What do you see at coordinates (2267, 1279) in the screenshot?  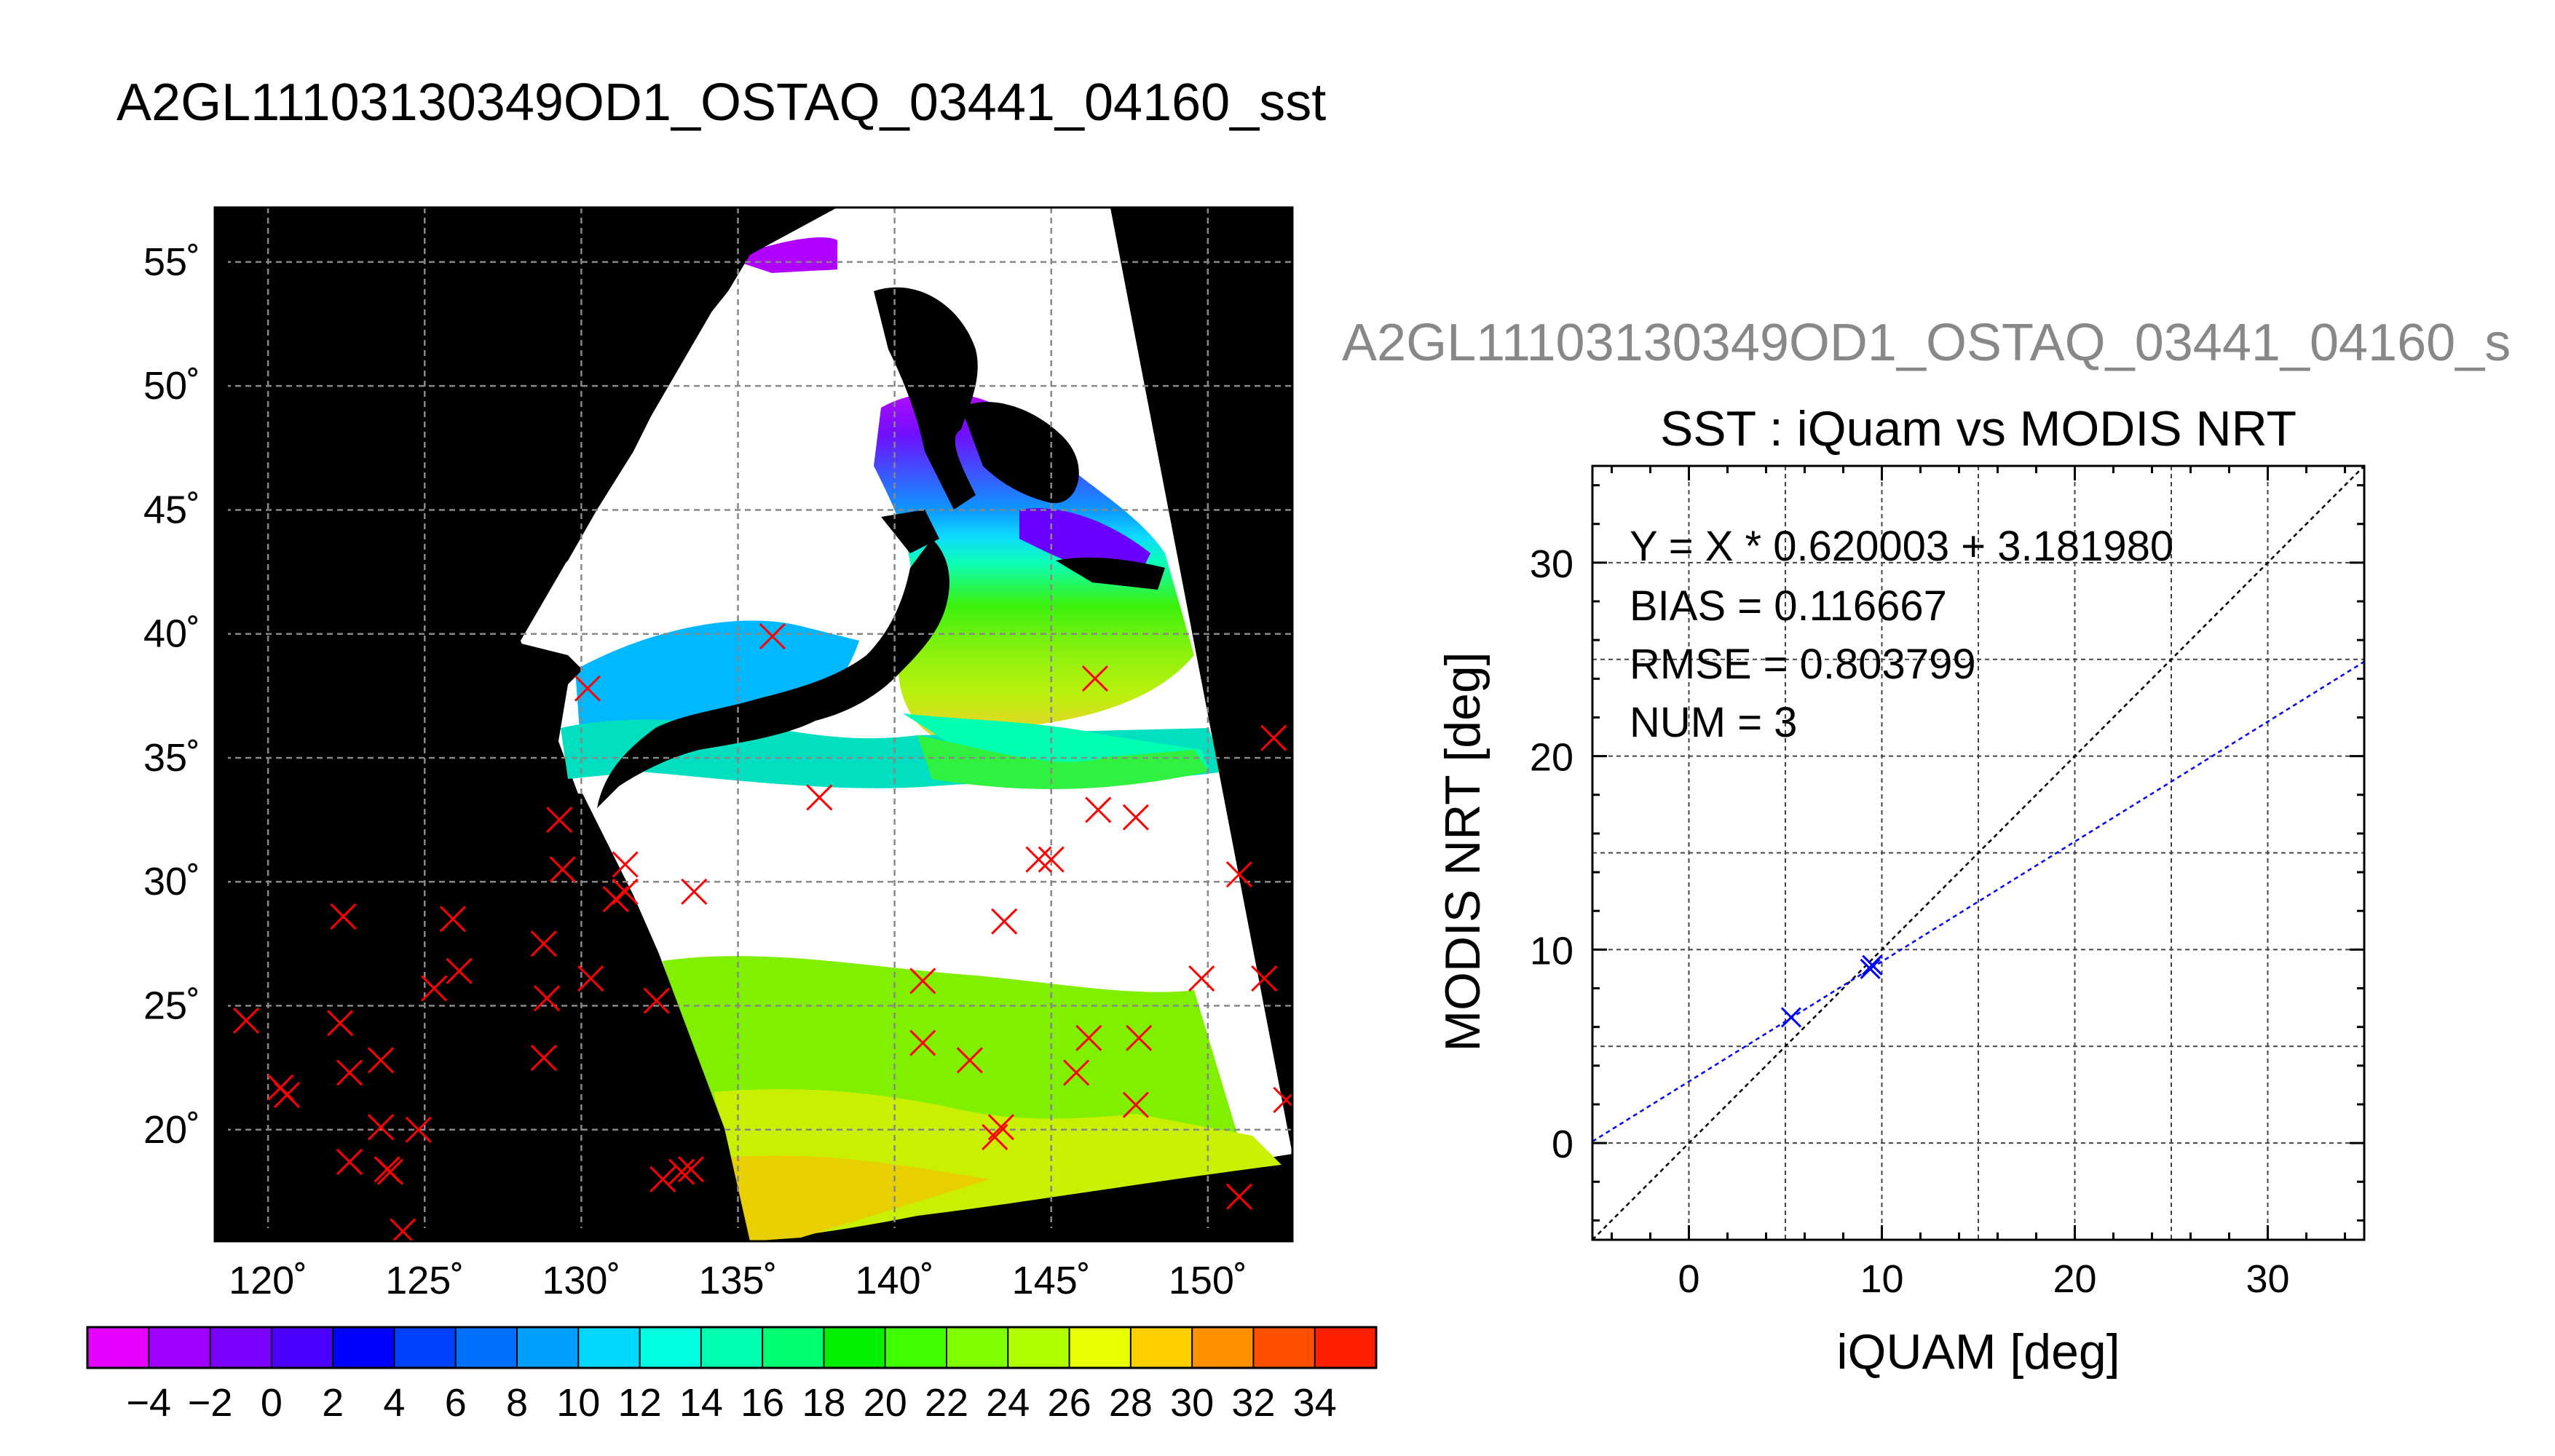 I see `x-tick-label: 30` at bounding box center [2267, 1279].